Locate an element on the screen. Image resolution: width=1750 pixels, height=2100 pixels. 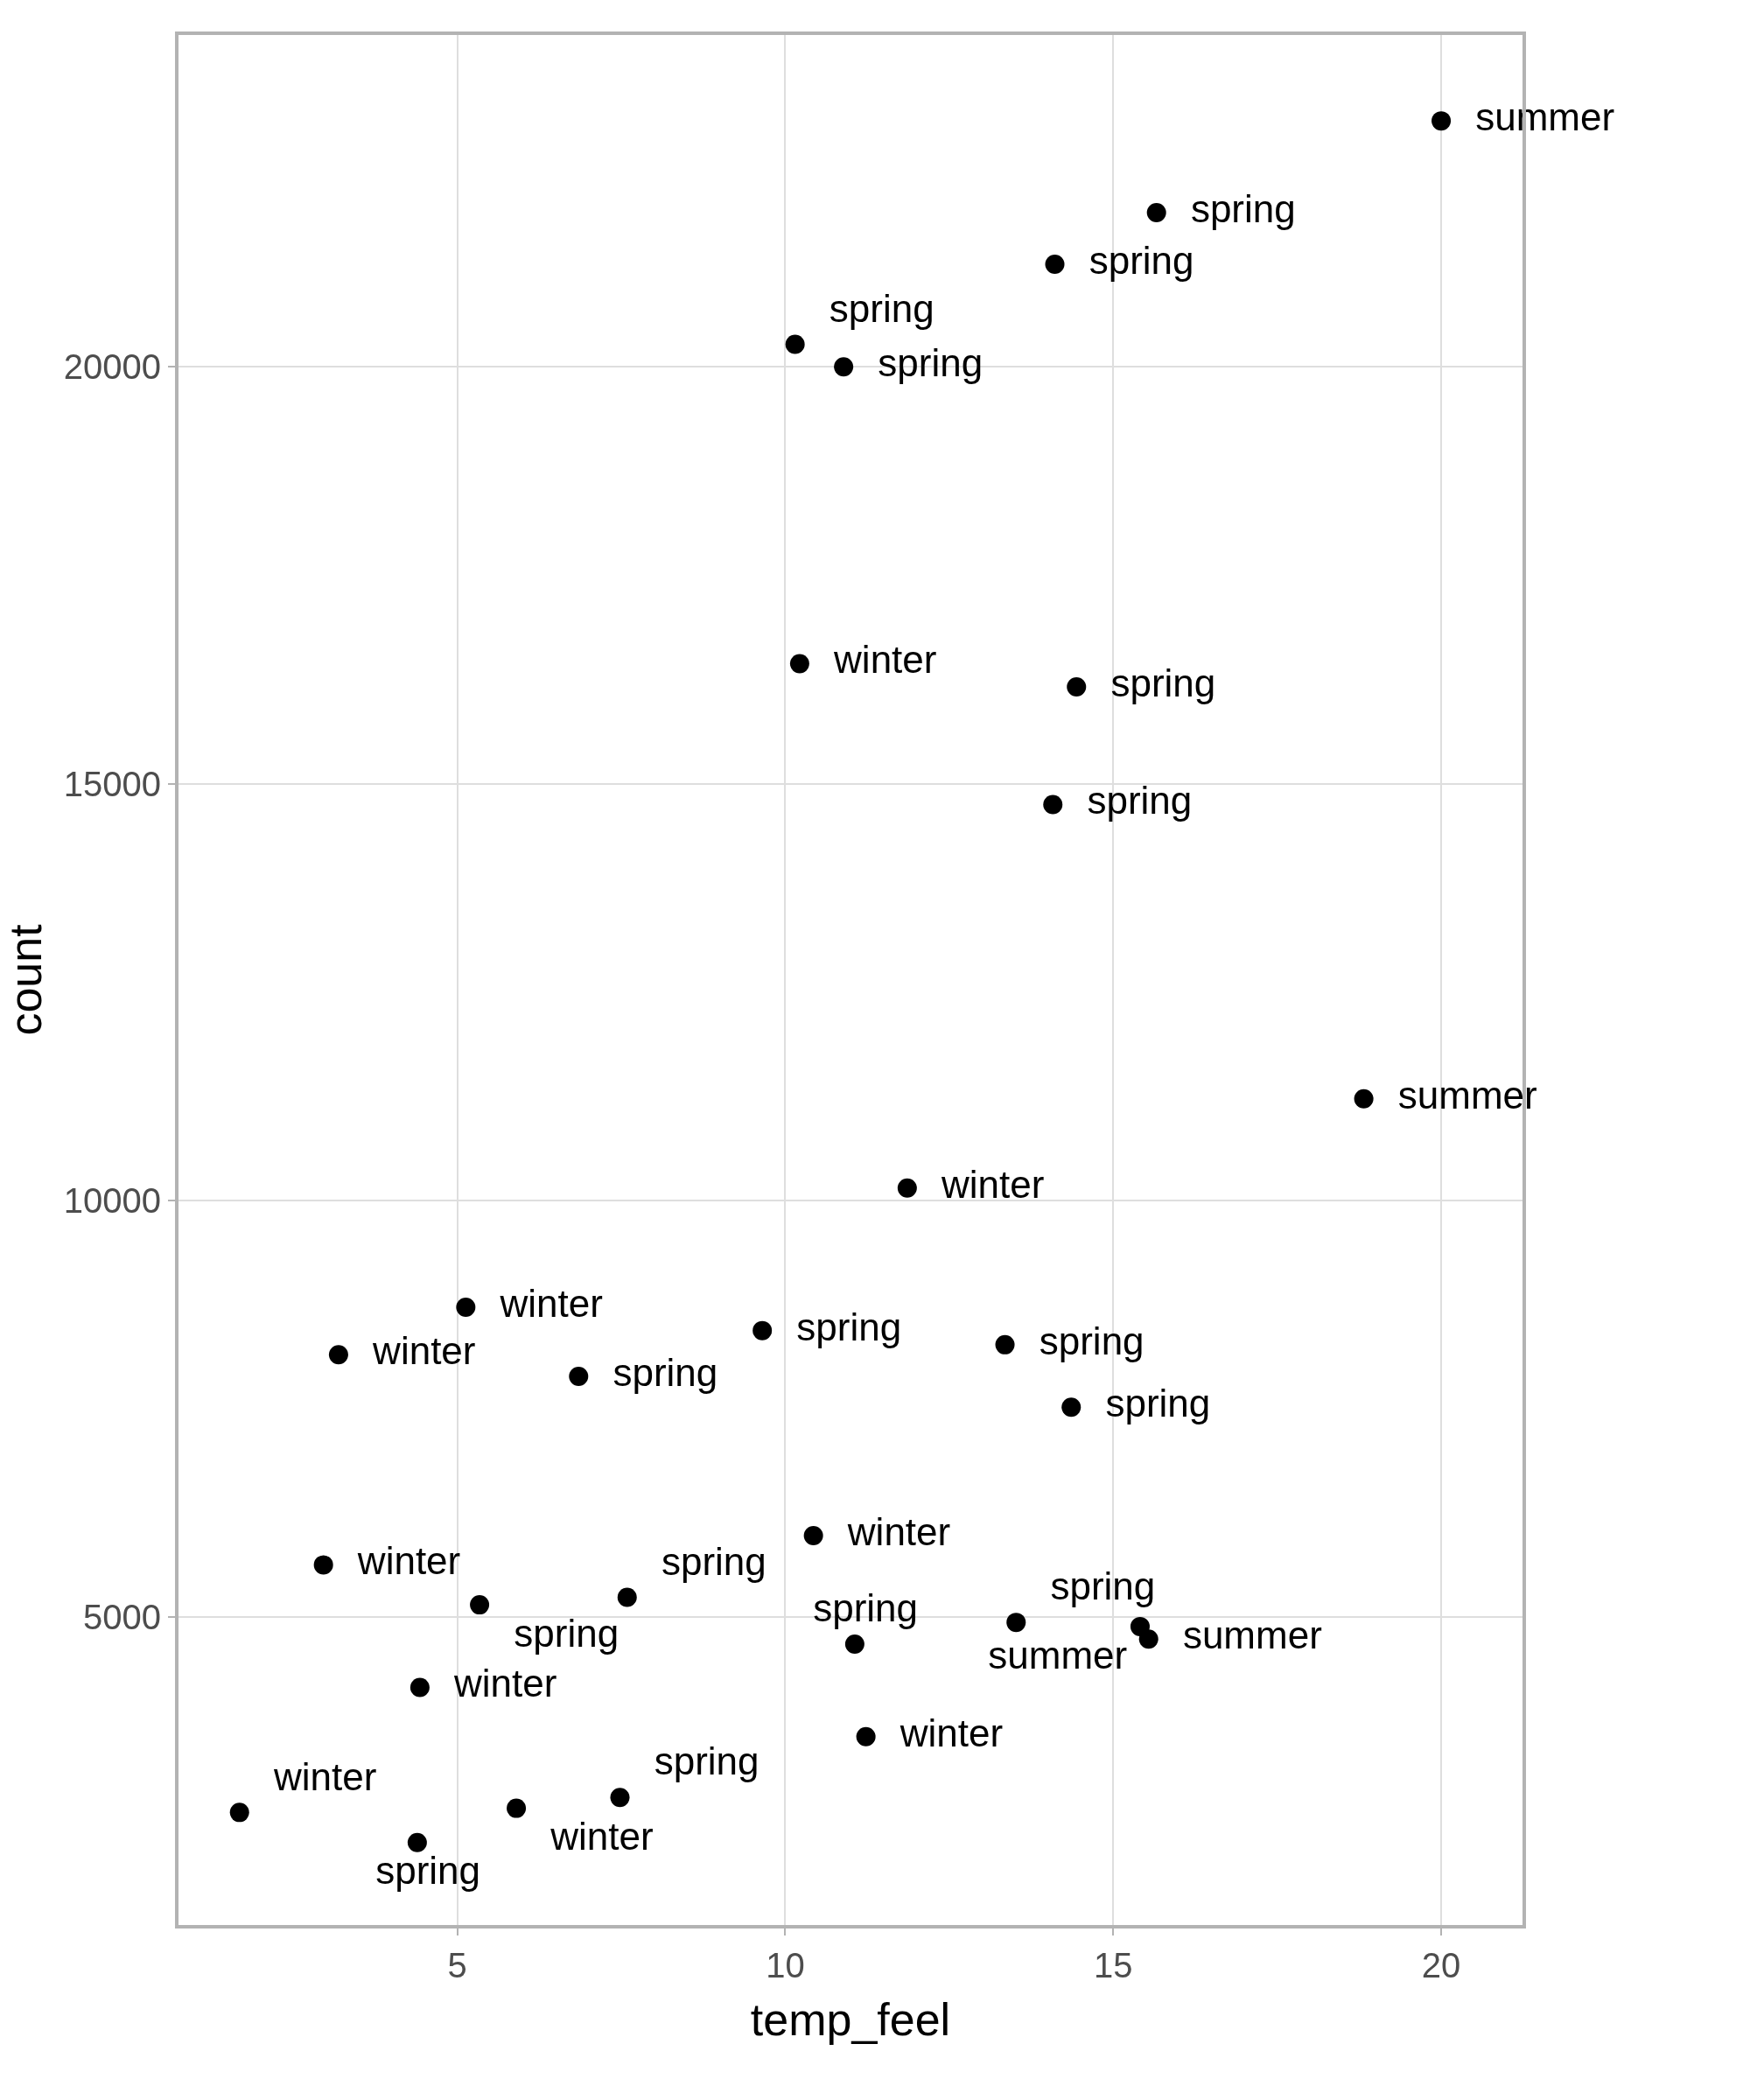
x-axis-title: temp_feel is located at coordinates (850, 2020).